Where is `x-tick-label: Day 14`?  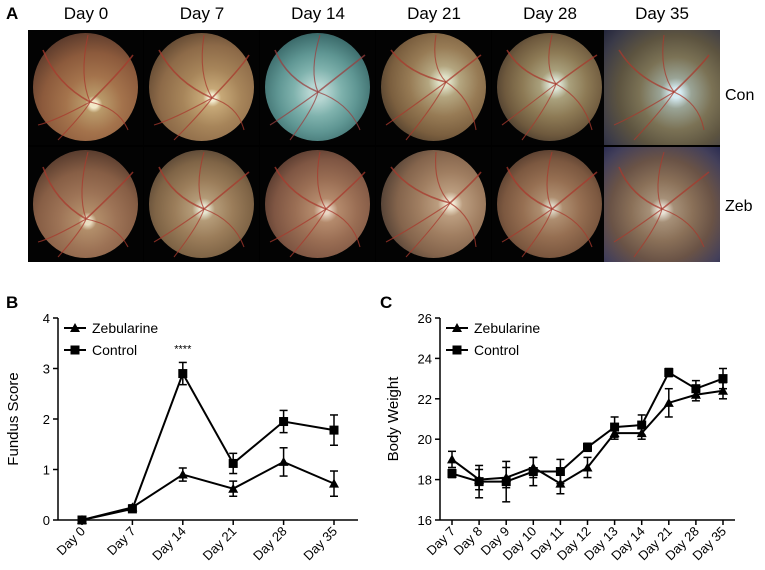 x-tick-label: Day 14 is located at coordinates (169, 544).